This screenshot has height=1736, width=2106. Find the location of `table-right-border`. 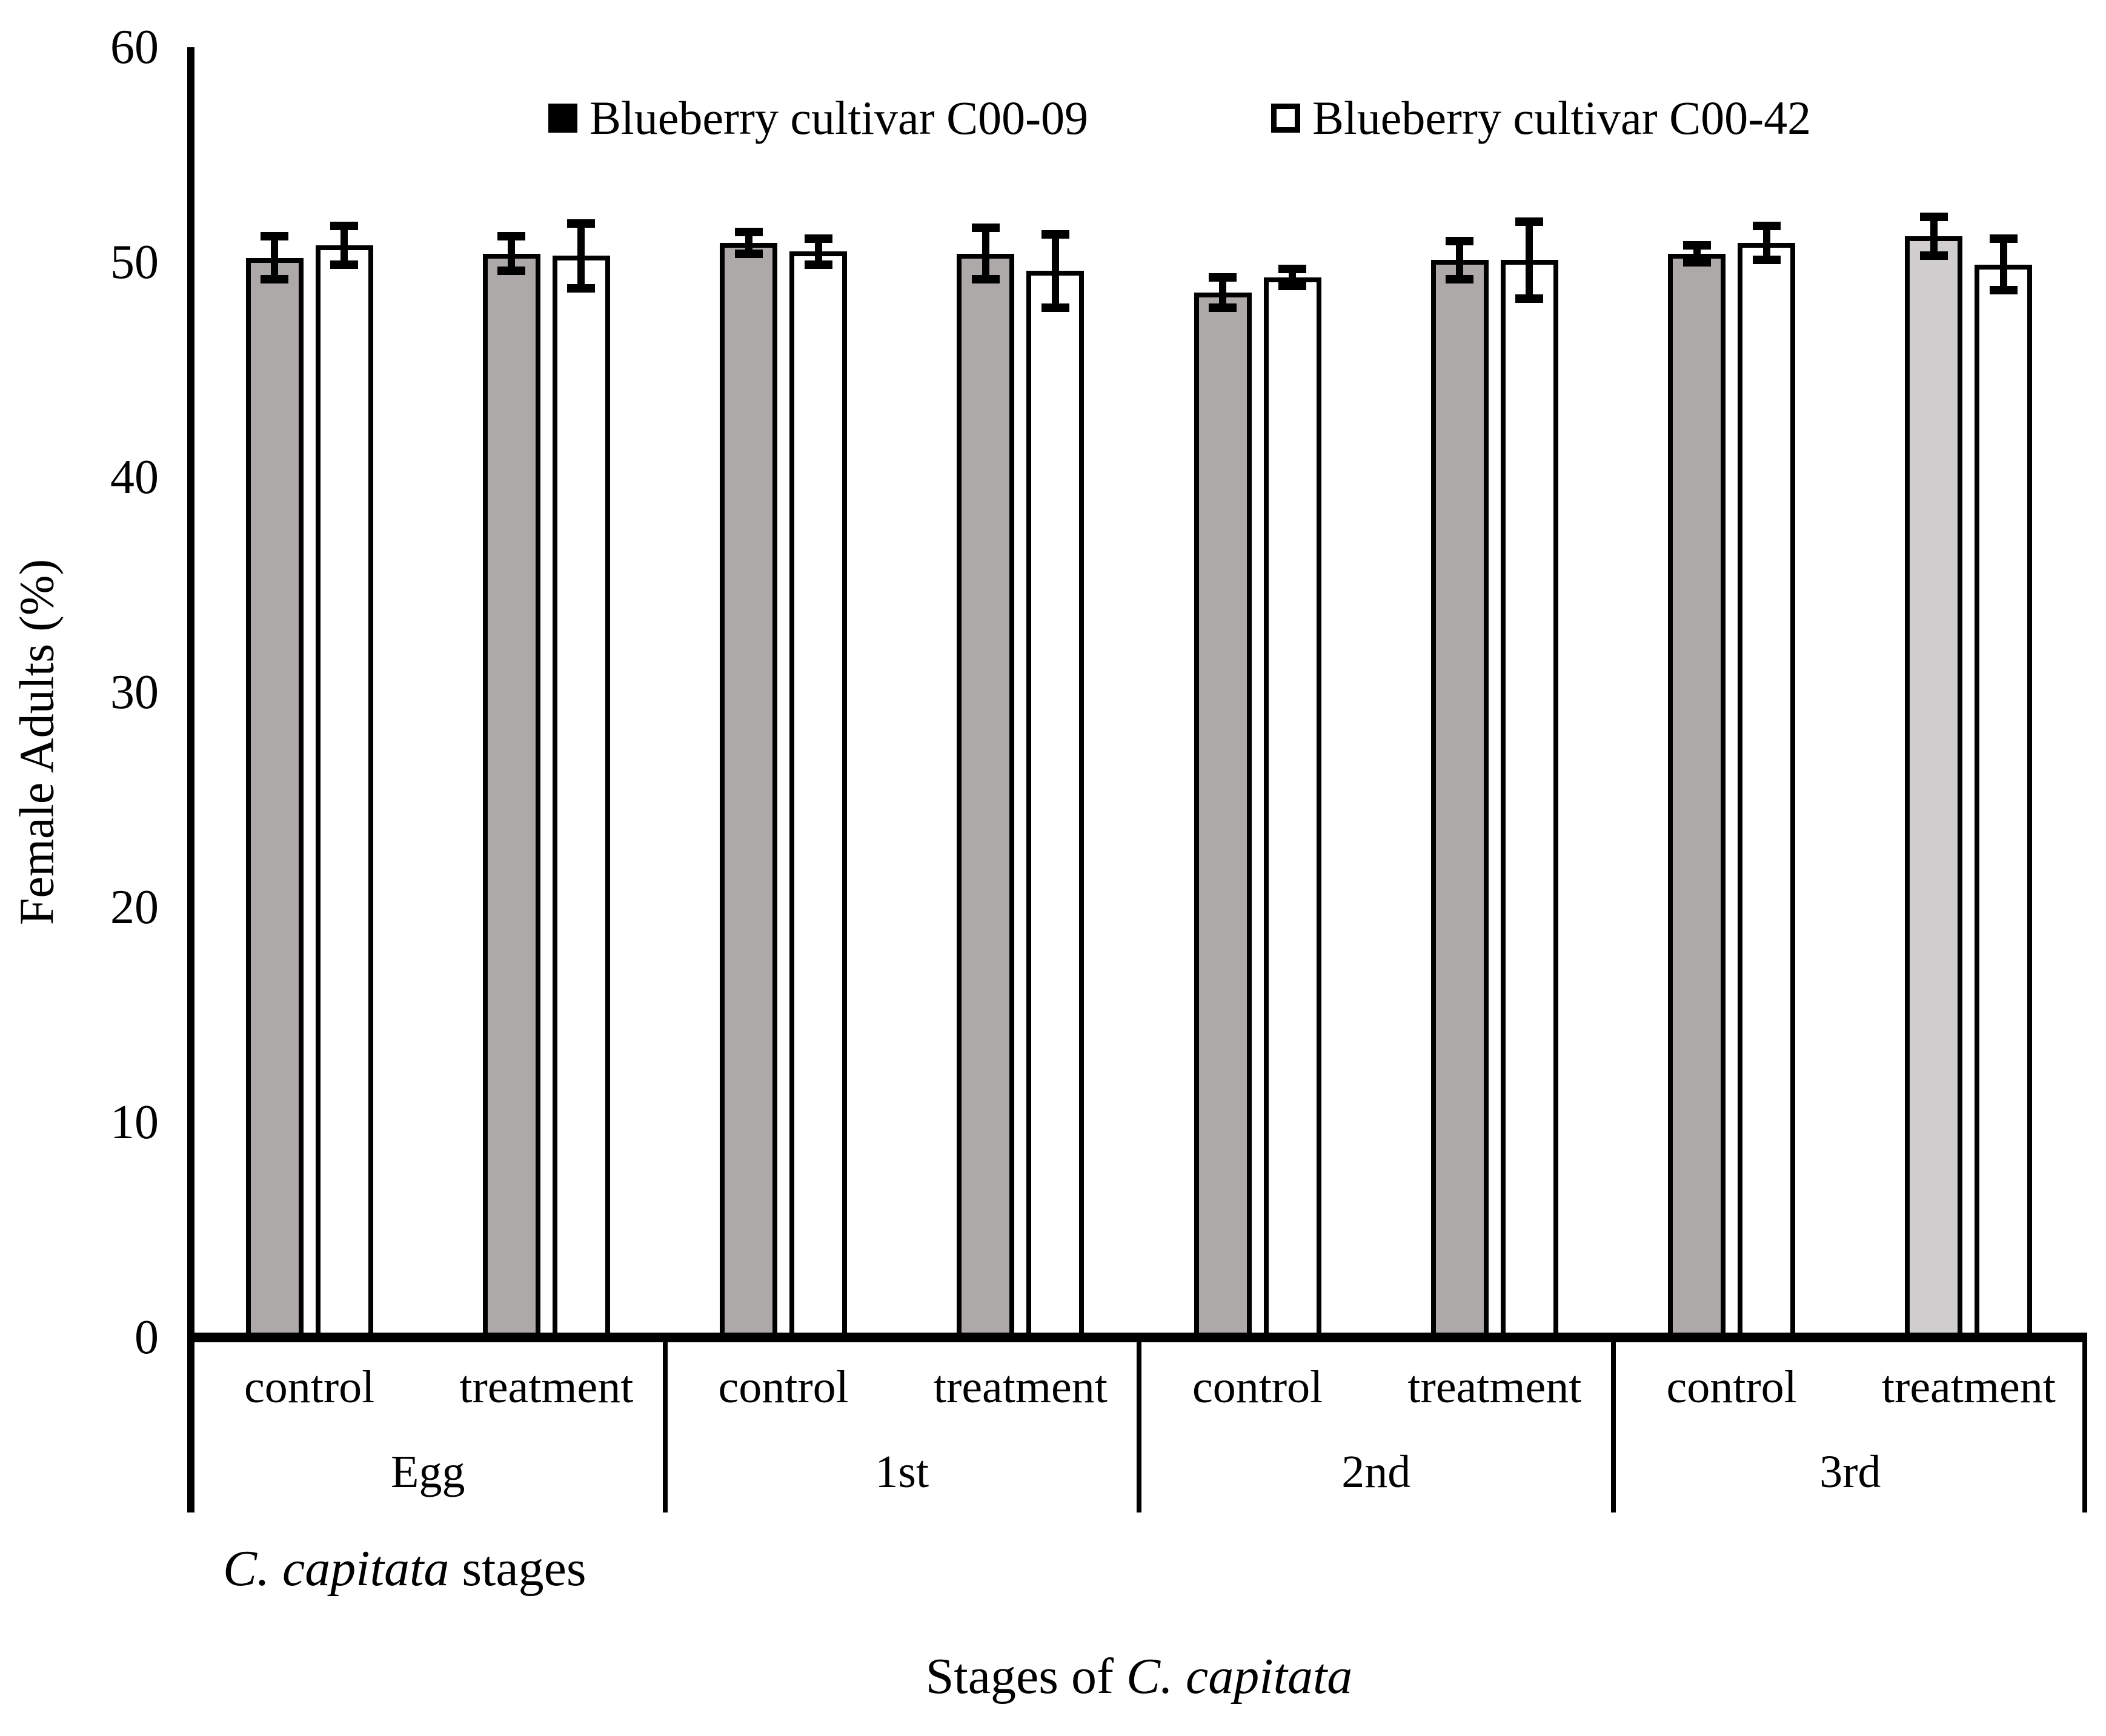

table-right-border is located at coordinates (2084, 1424).